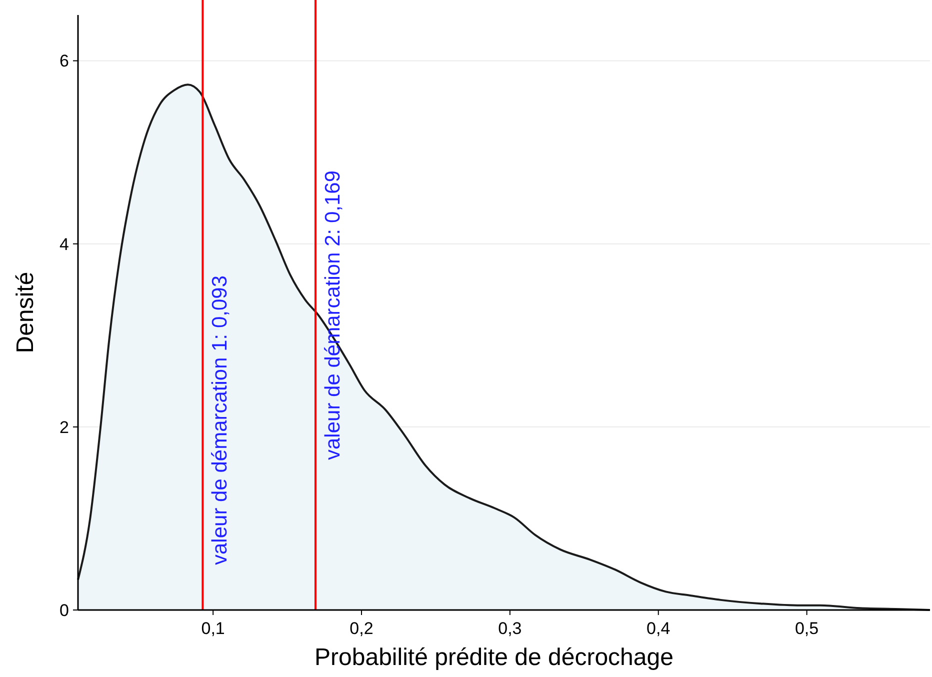 The width and height of the screenshot is (932, 677). Describe the element at coordinates (494, 657) in the screenshot. I see `x-axis-title: Probabilité prédite de décrochage` at that location.